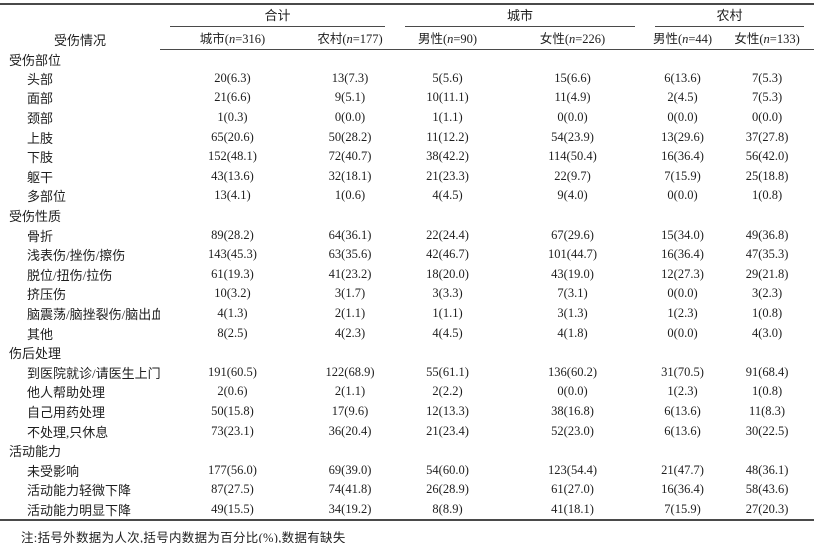  What do you see at coordinates (350, 195) in the screenshot?
I see `cell-value: 1(0.6)` at bounding box center [350, 195].